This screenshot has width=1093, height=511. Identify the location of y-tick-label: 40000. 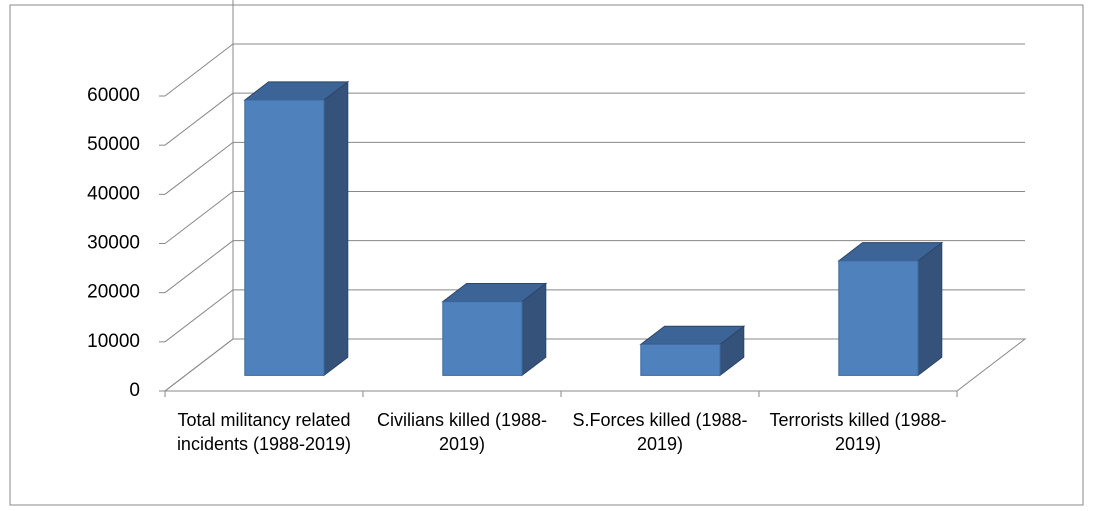
(113, 193).